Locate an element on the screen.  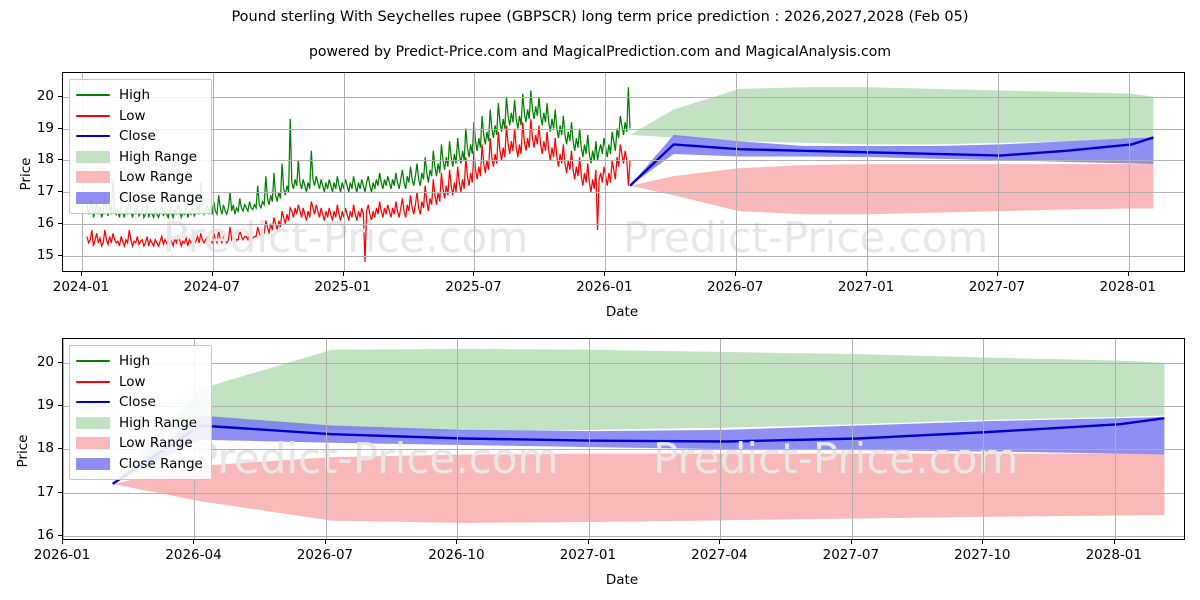
x-tick-label: 2027-01 is located at coordinates (866, 287).